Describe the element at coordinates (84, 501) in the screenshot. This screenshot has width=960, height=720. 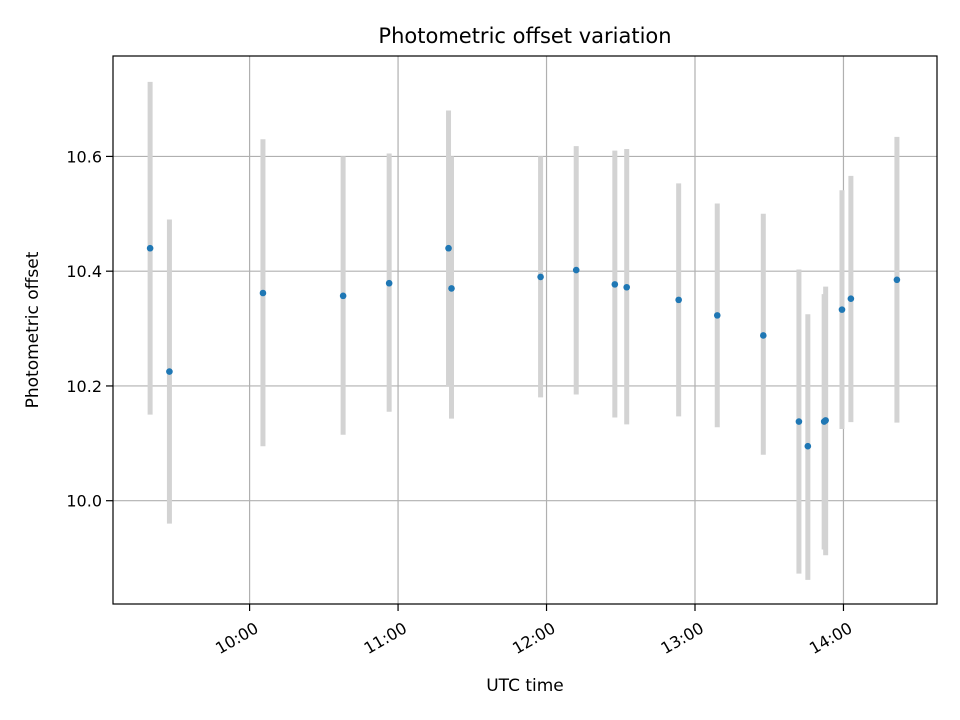
I see `y-tick-label: 10.0` at that location.